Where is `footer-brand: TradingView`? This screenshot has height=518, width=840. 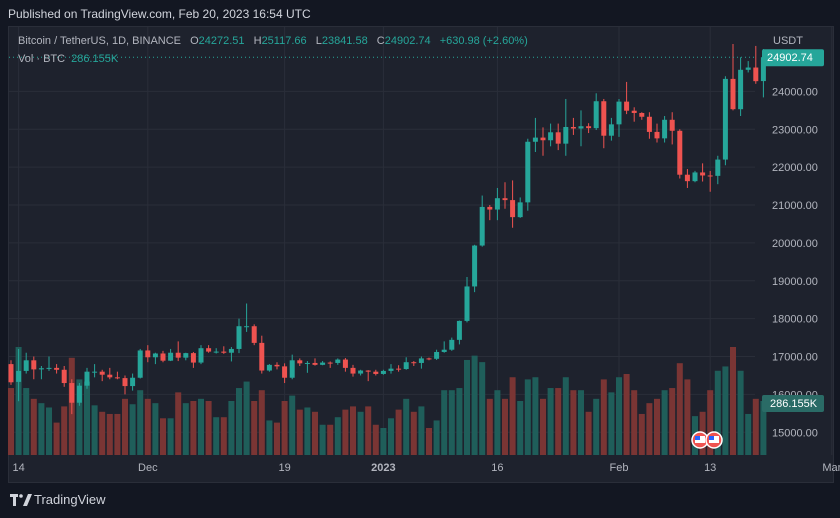
footer-brand: TradingView is located at coordinates (58, 499).